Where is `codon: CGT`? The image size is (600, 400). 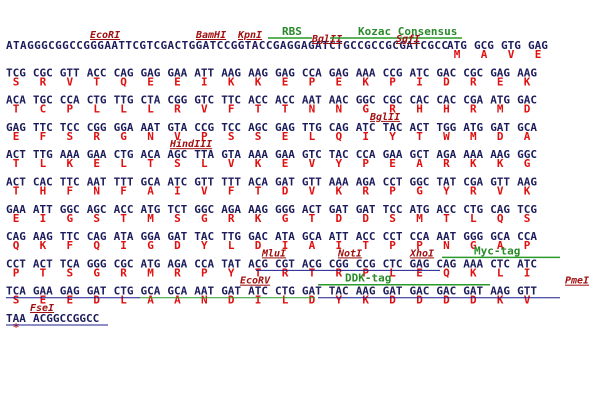
codon: CGT is located at coordinates (285, 263).